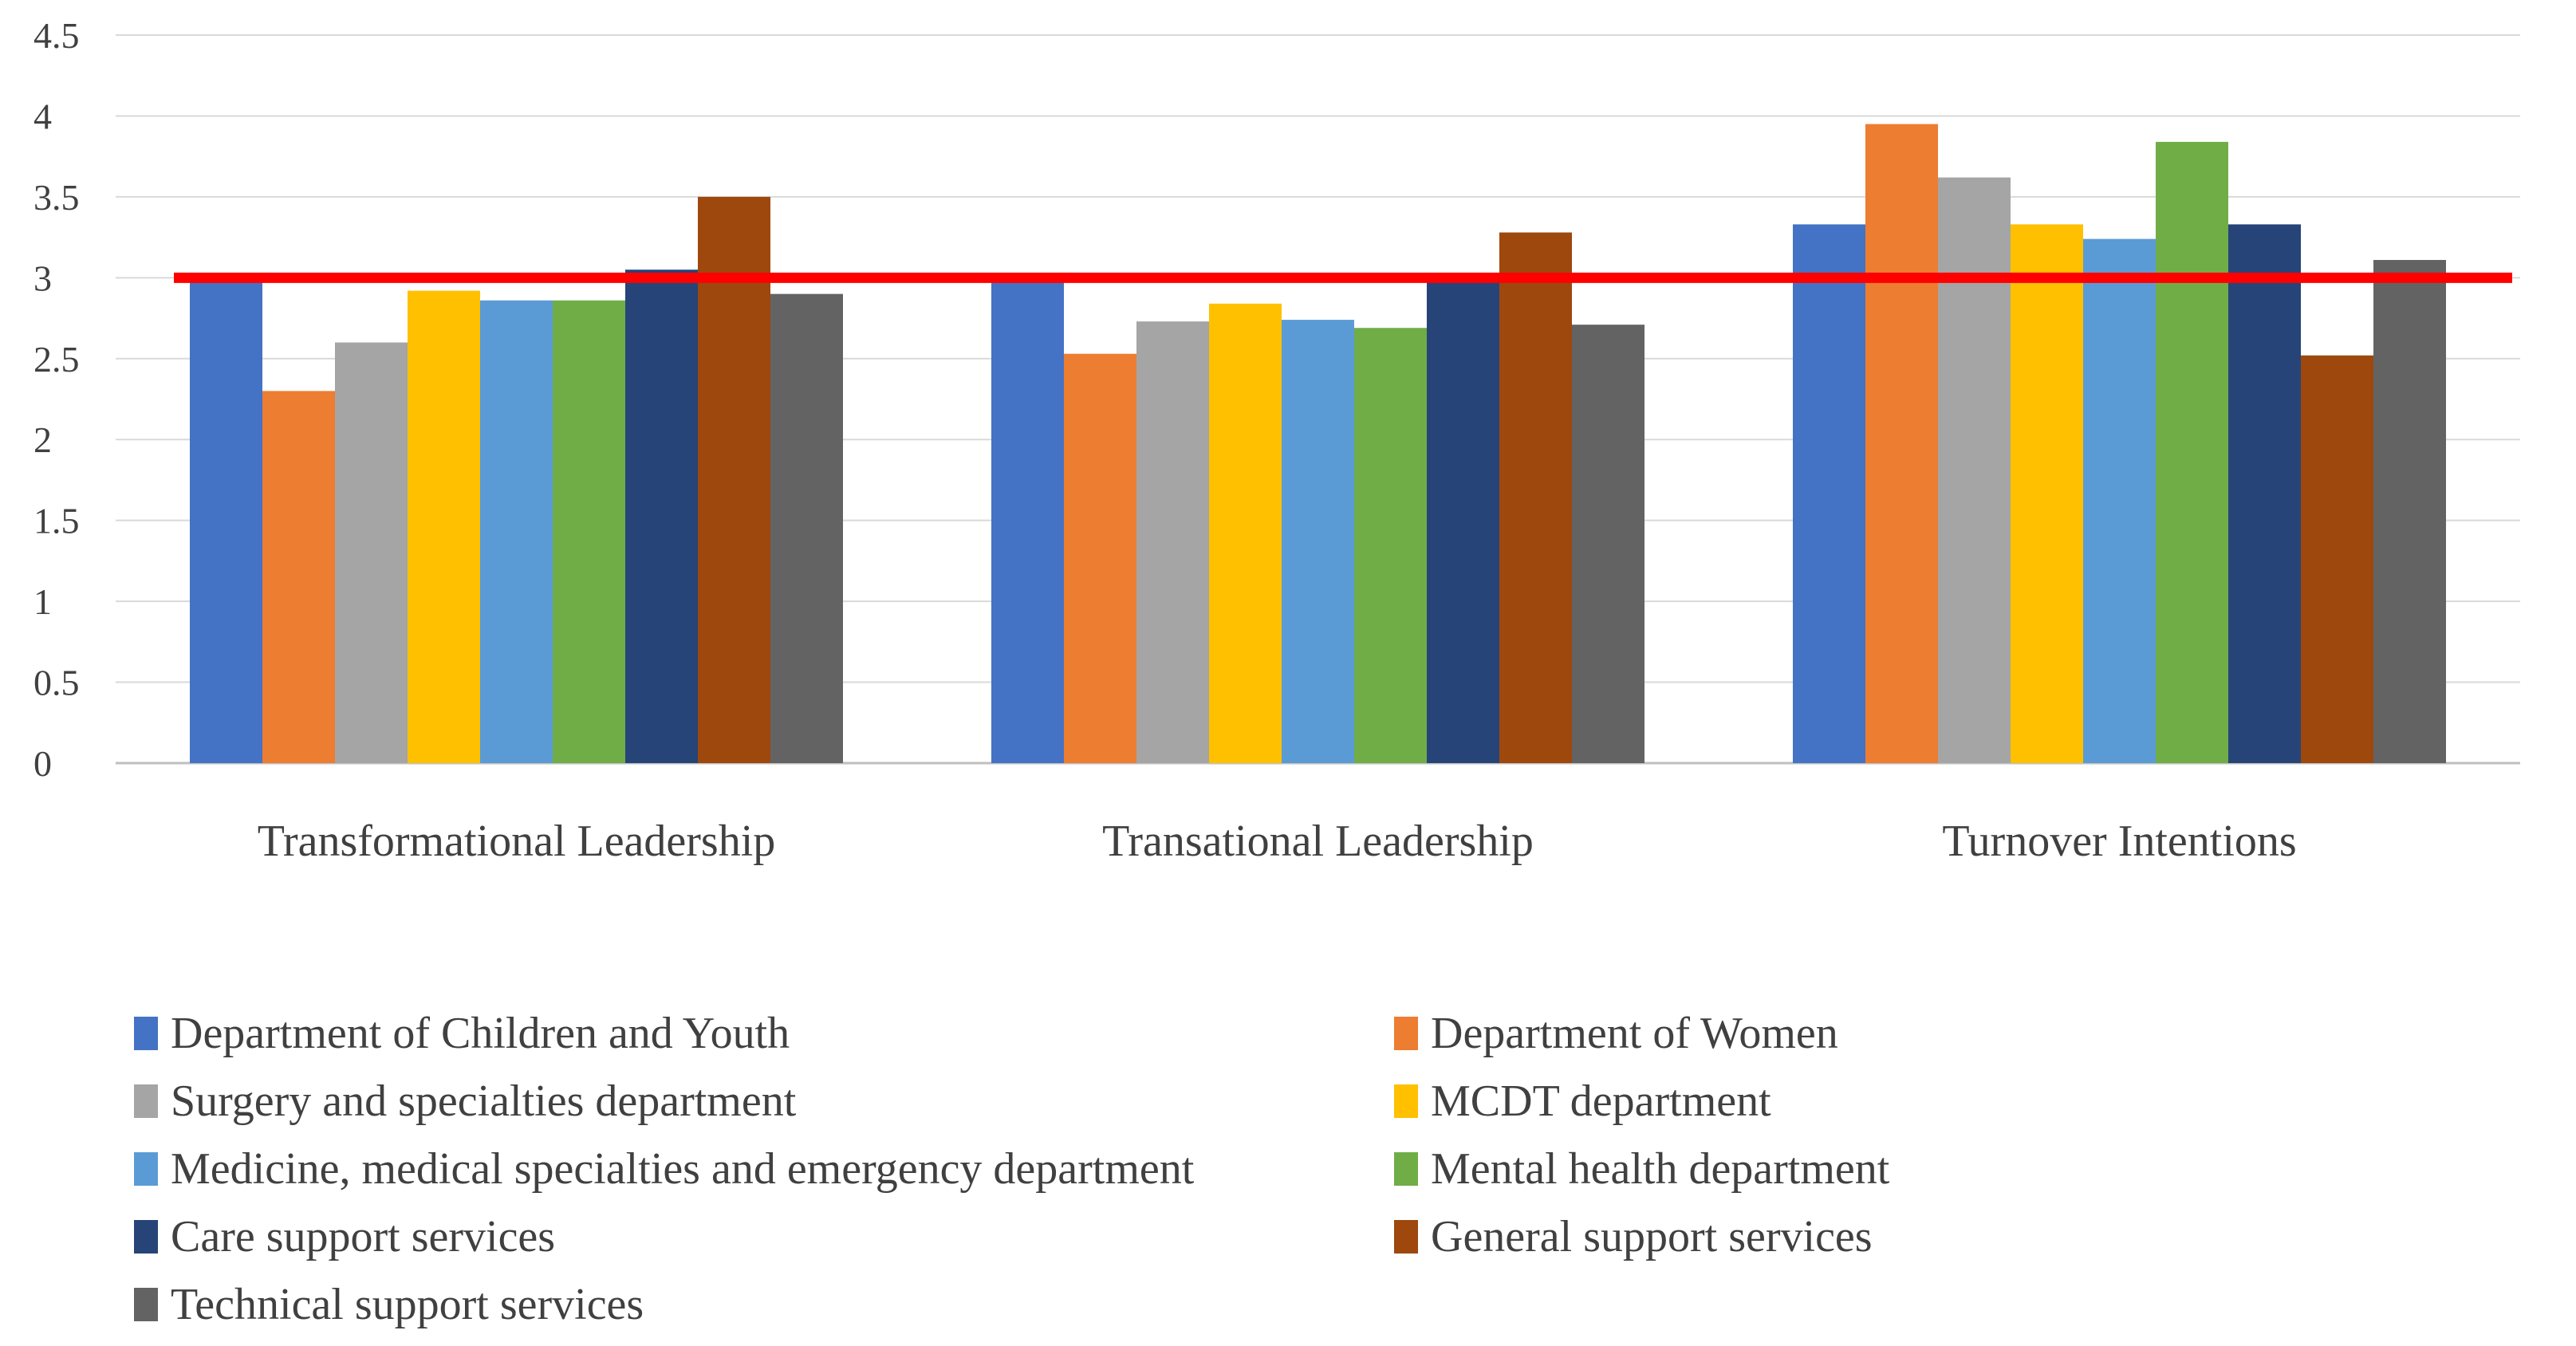  Describe the element at coordinates (56, 198) in the screenshot. I see `y-tick-label: 3.5` at that location.